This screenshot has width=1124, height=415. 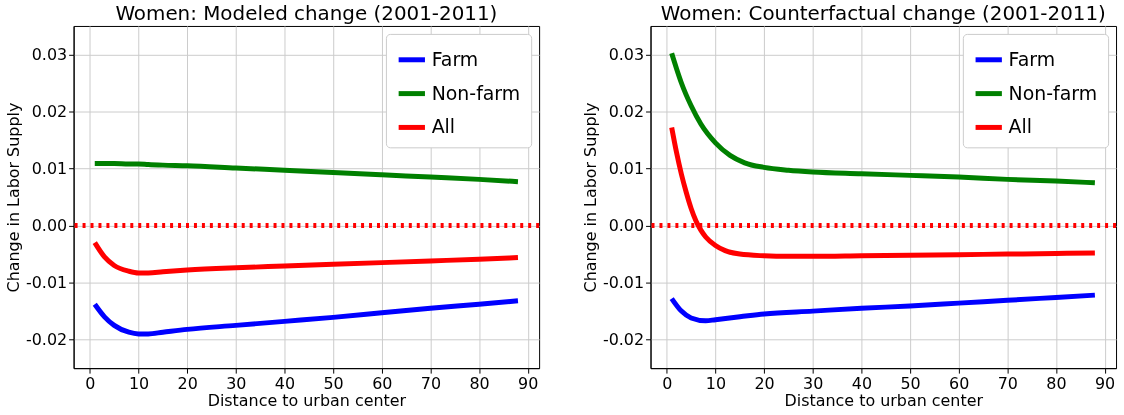 What do you see at coordinates (306, 13) in the screenshot?
I see `chart-title: Women: Modeled change (2001-2011)` at bounding box center [306, 13].